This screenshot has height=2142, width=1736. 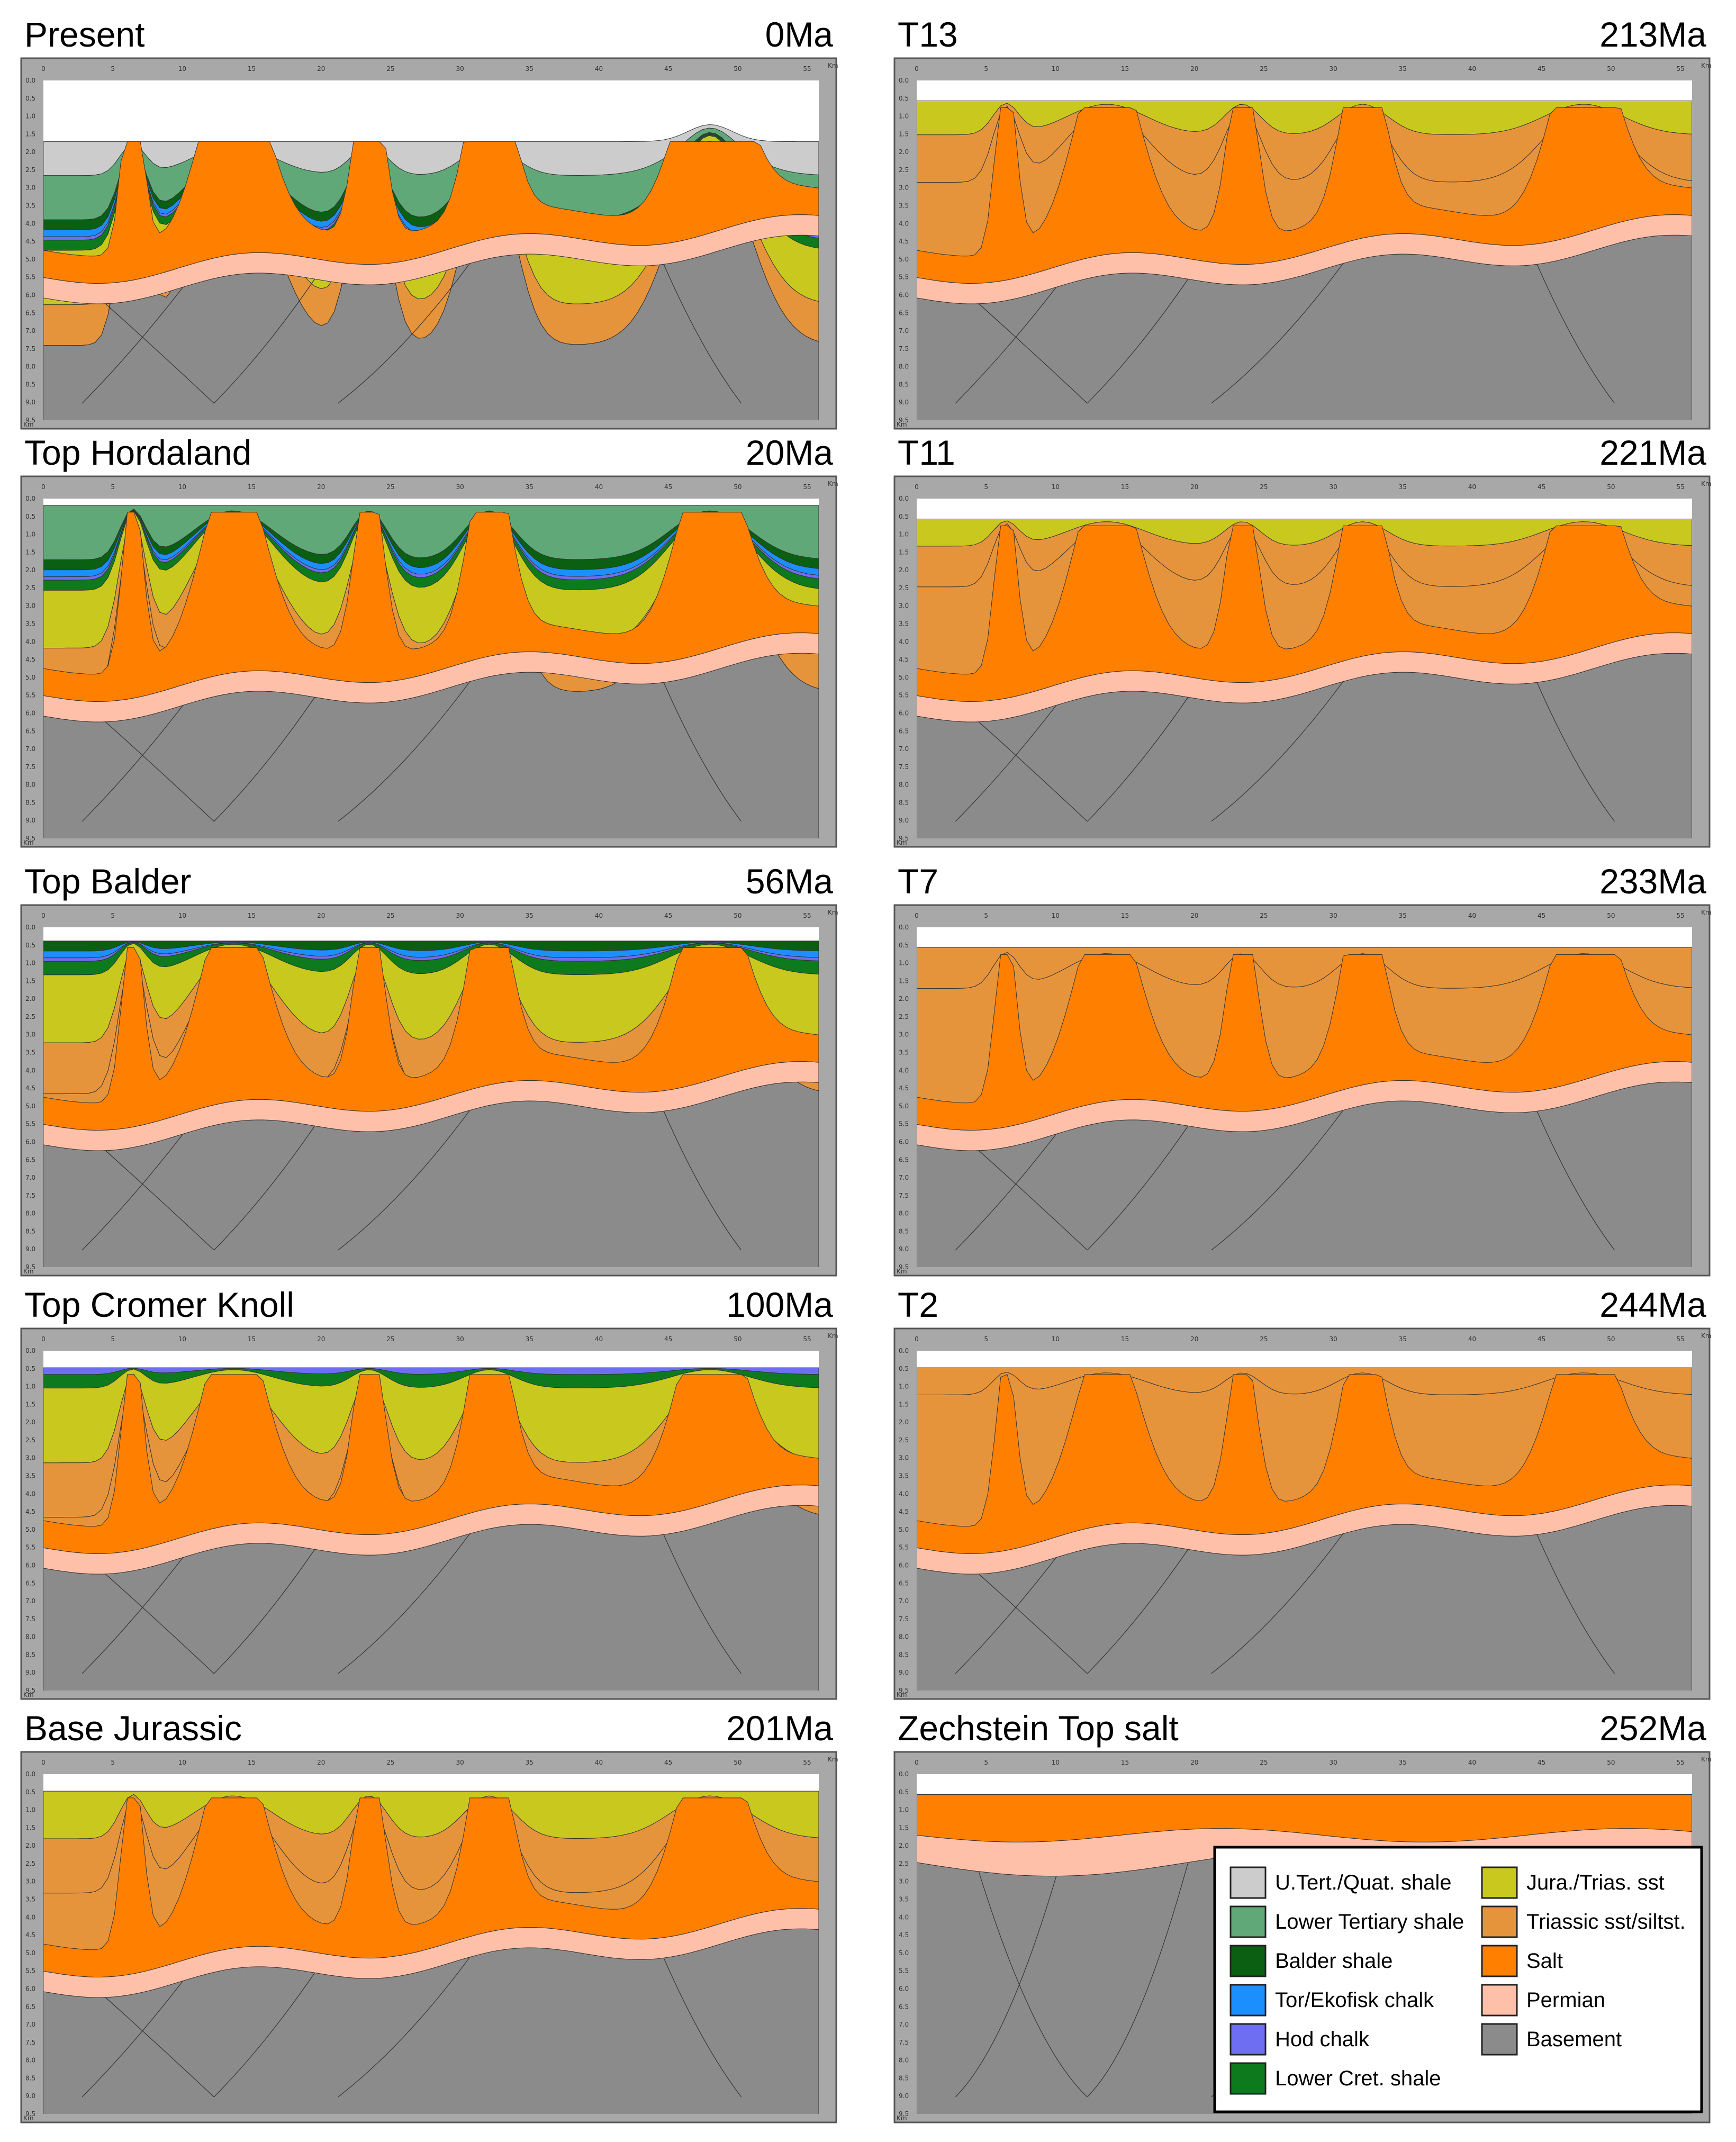 I want to click on y-tick-label: 9.5, so click(x=904, y=1267).